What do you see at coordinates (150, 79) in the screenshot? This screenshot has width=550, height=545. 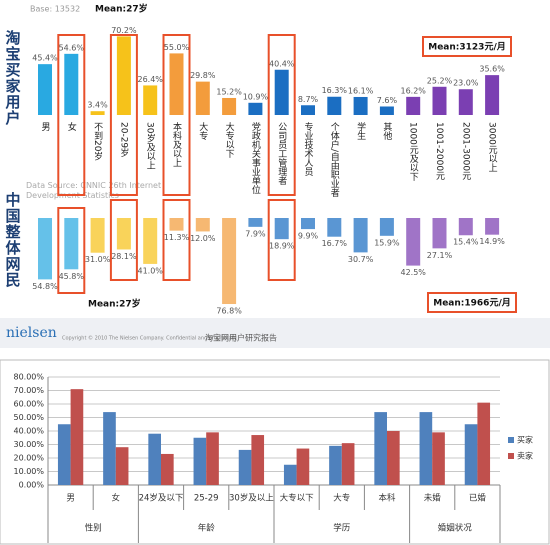 I see `value-label: 26.4%` at bounding box center [150, 79].